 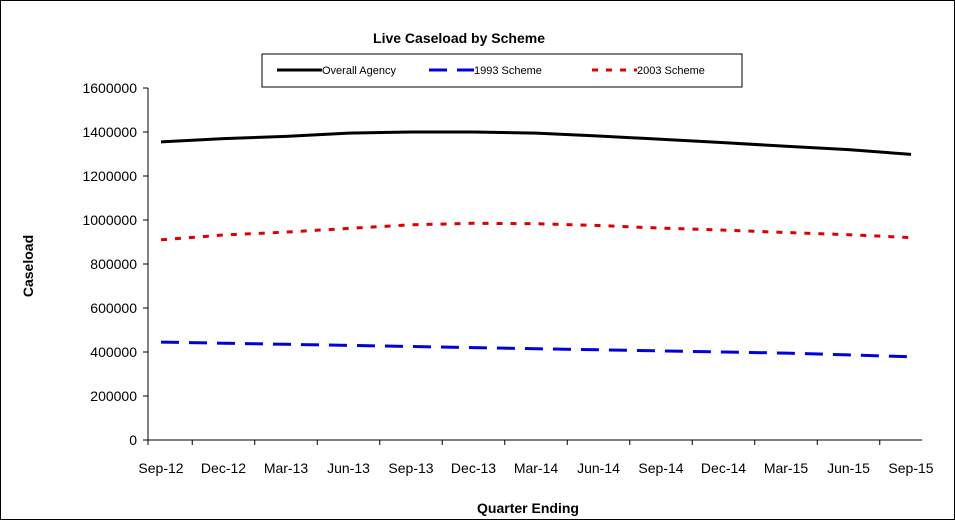 I want to click on x-tick-label: Sep-12, so click(x=160, y=468).